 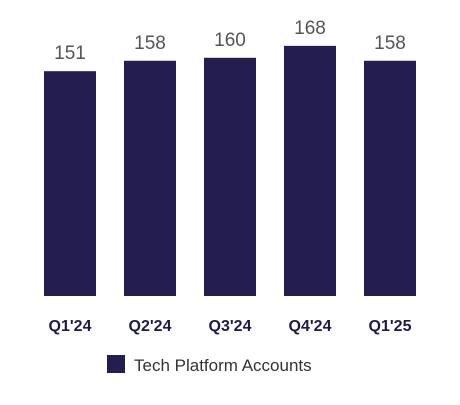 I want to click on category-labels-layer: Q1'24 Q2'24 Q3'24 Q4'24 Q1'25, so click(x=230, y=326).